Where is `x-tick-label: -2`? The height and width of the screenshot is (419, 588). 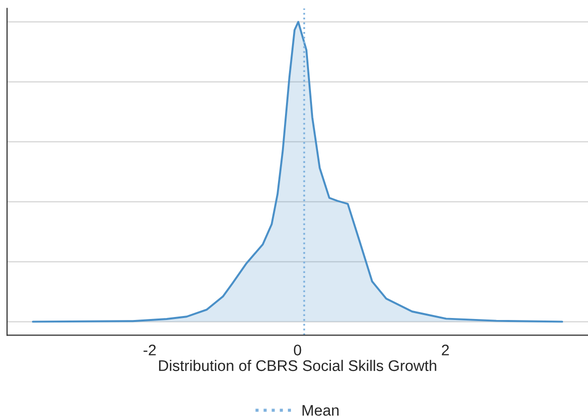 x-tick-label: -2 is located at coordinates (150, 350).